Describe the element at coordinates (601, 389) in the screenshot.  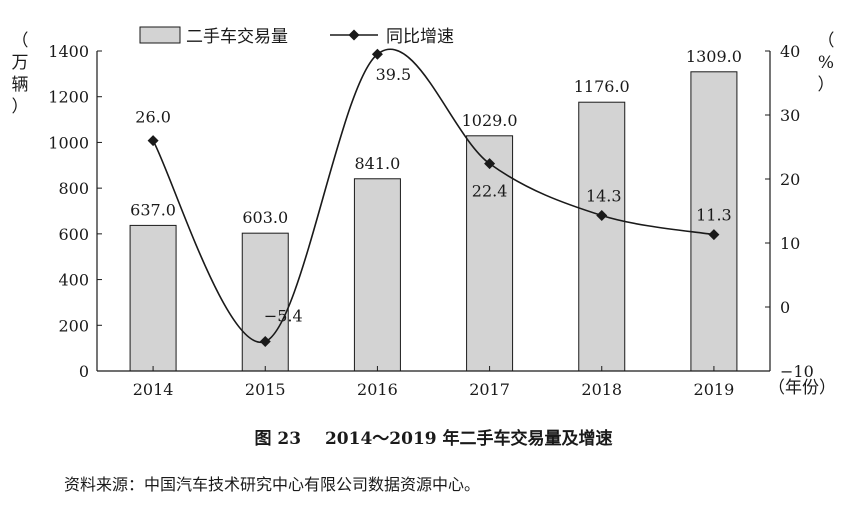
I see `x-tick-label-2018: 2018` at that location.